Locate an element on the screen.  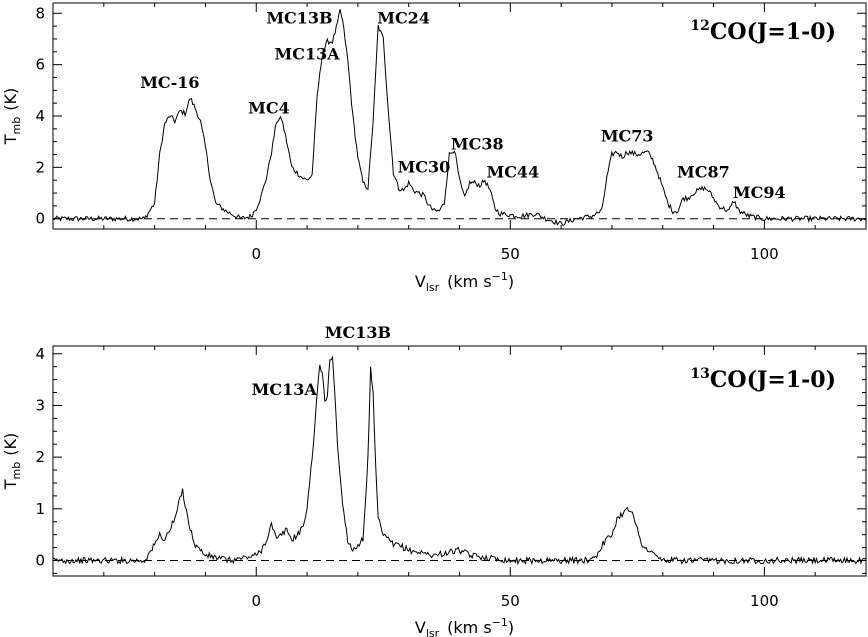
panel-title: 12CO(J=1-0) is located at coordinates (763, 31).